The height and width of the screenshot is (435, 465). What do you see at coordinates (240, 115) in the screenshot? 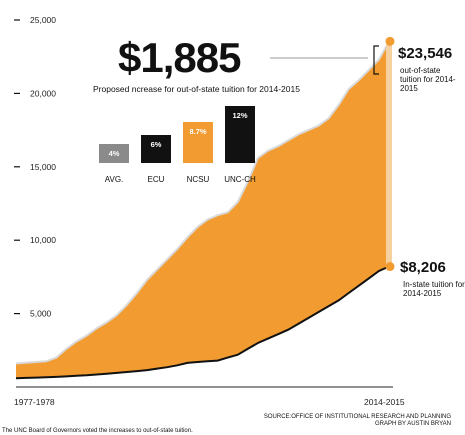
I see `increase-bar-value: 12%` at bounding box center [240, 115].